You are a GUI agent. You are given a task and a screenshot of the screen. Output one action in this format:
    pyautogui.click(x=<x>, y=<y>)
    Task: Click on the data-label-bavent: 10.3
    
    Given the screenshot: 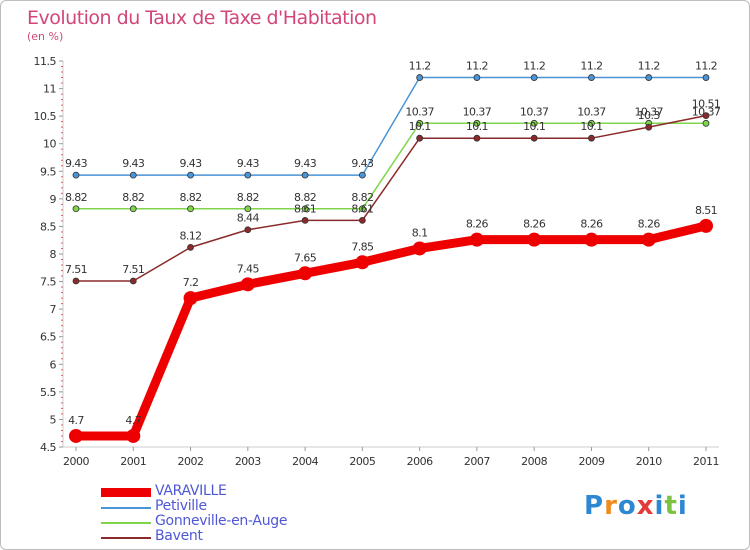 What is the action you would take?
    pyautogui.click(x=649, y=115)
    